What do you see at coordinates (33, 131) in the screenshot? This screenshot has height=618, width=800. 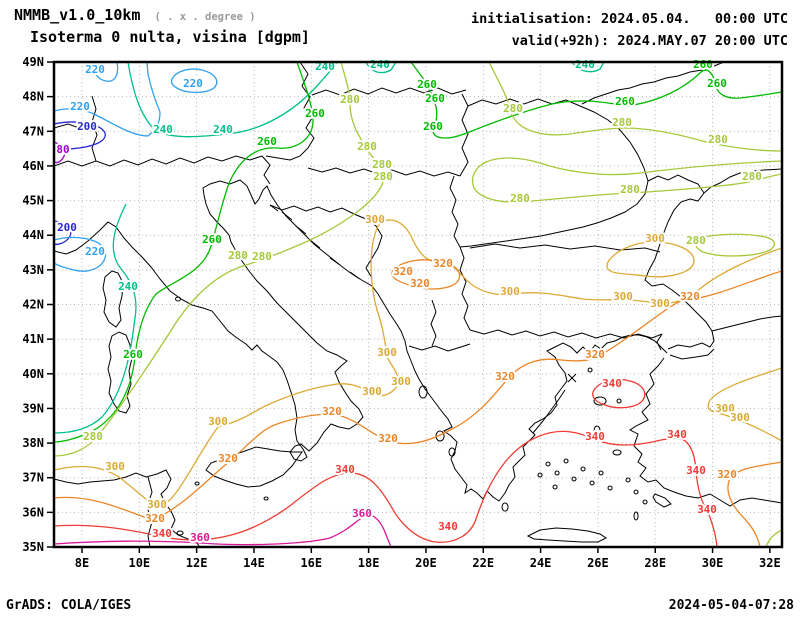 I see `lat-label: 47N` at bounding box center [33, 131].